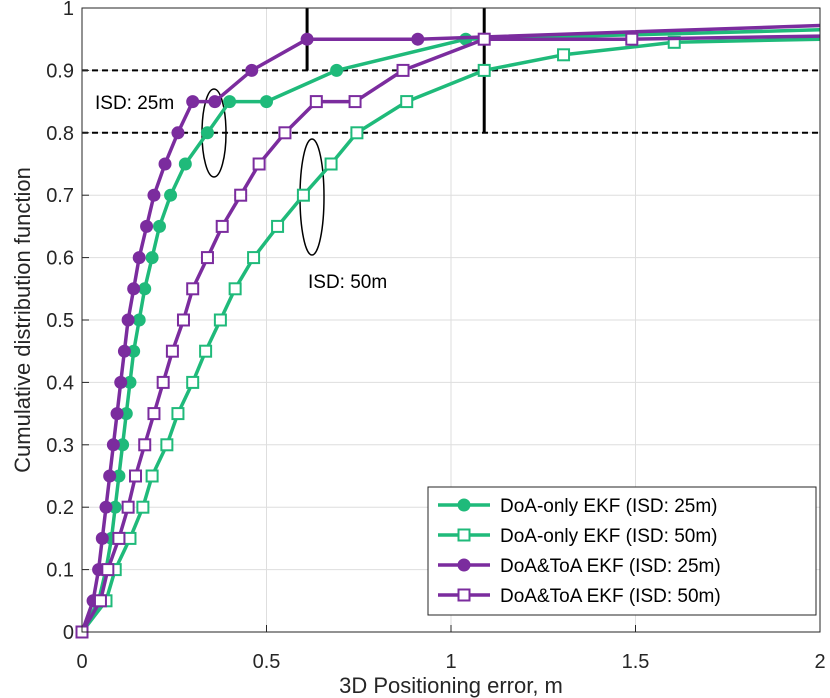  I want to click on legend-box, so click(622, 551).